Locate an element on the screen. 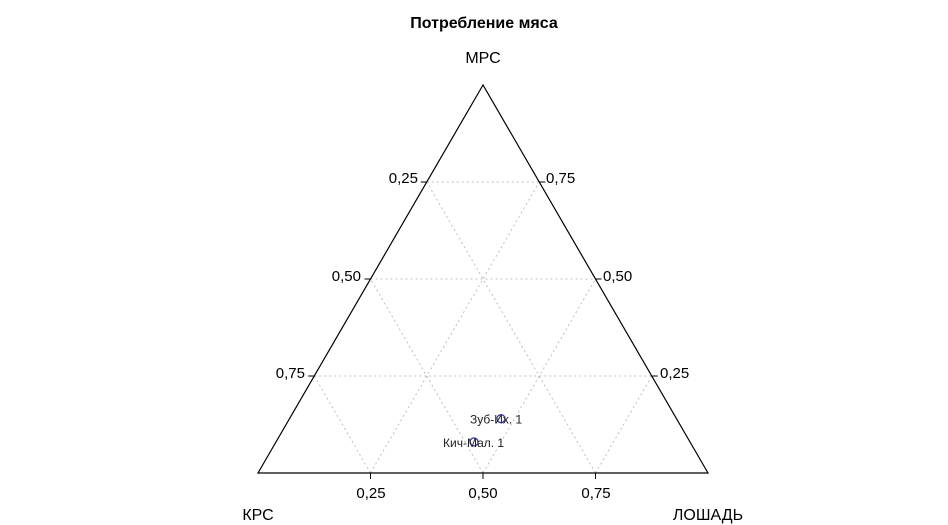 Image resolution: width=948 pixels, height=525 pixels. data-point-label-1: Зуб-Их. 1 is located at coordinates (496, 420).